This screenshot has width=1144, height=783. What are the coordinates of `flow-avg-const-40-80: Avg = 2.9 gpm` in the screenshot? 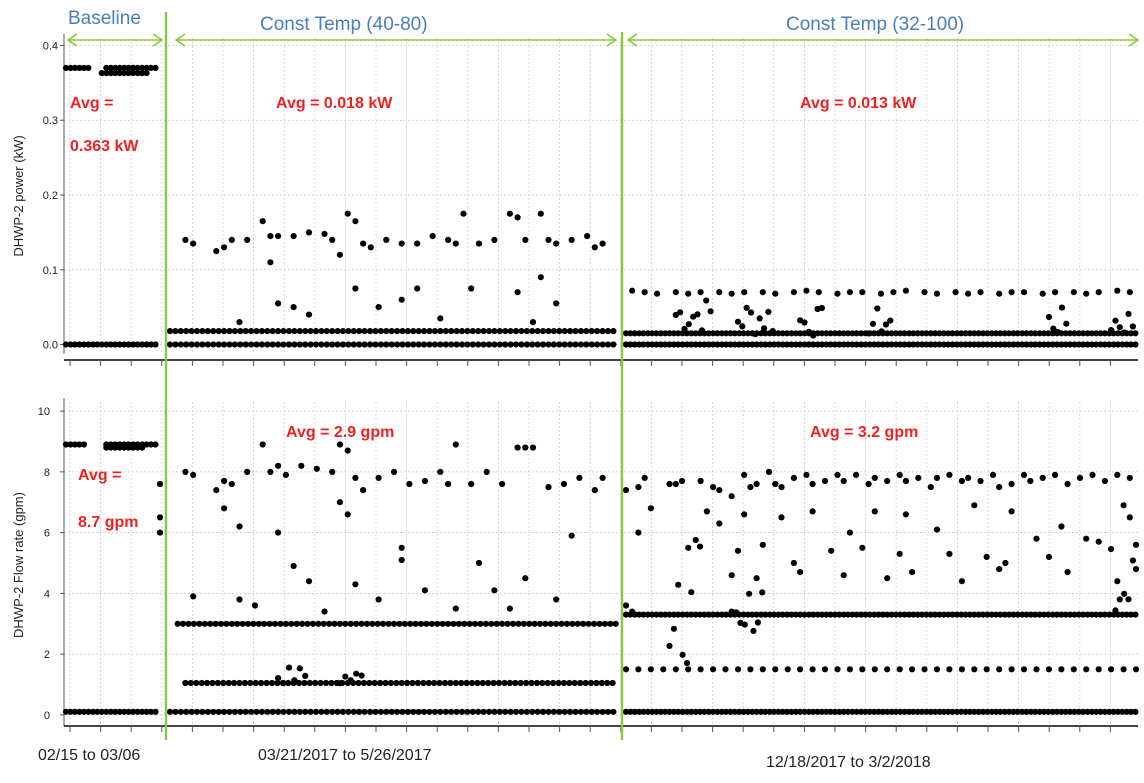 It's located at (340, 432).